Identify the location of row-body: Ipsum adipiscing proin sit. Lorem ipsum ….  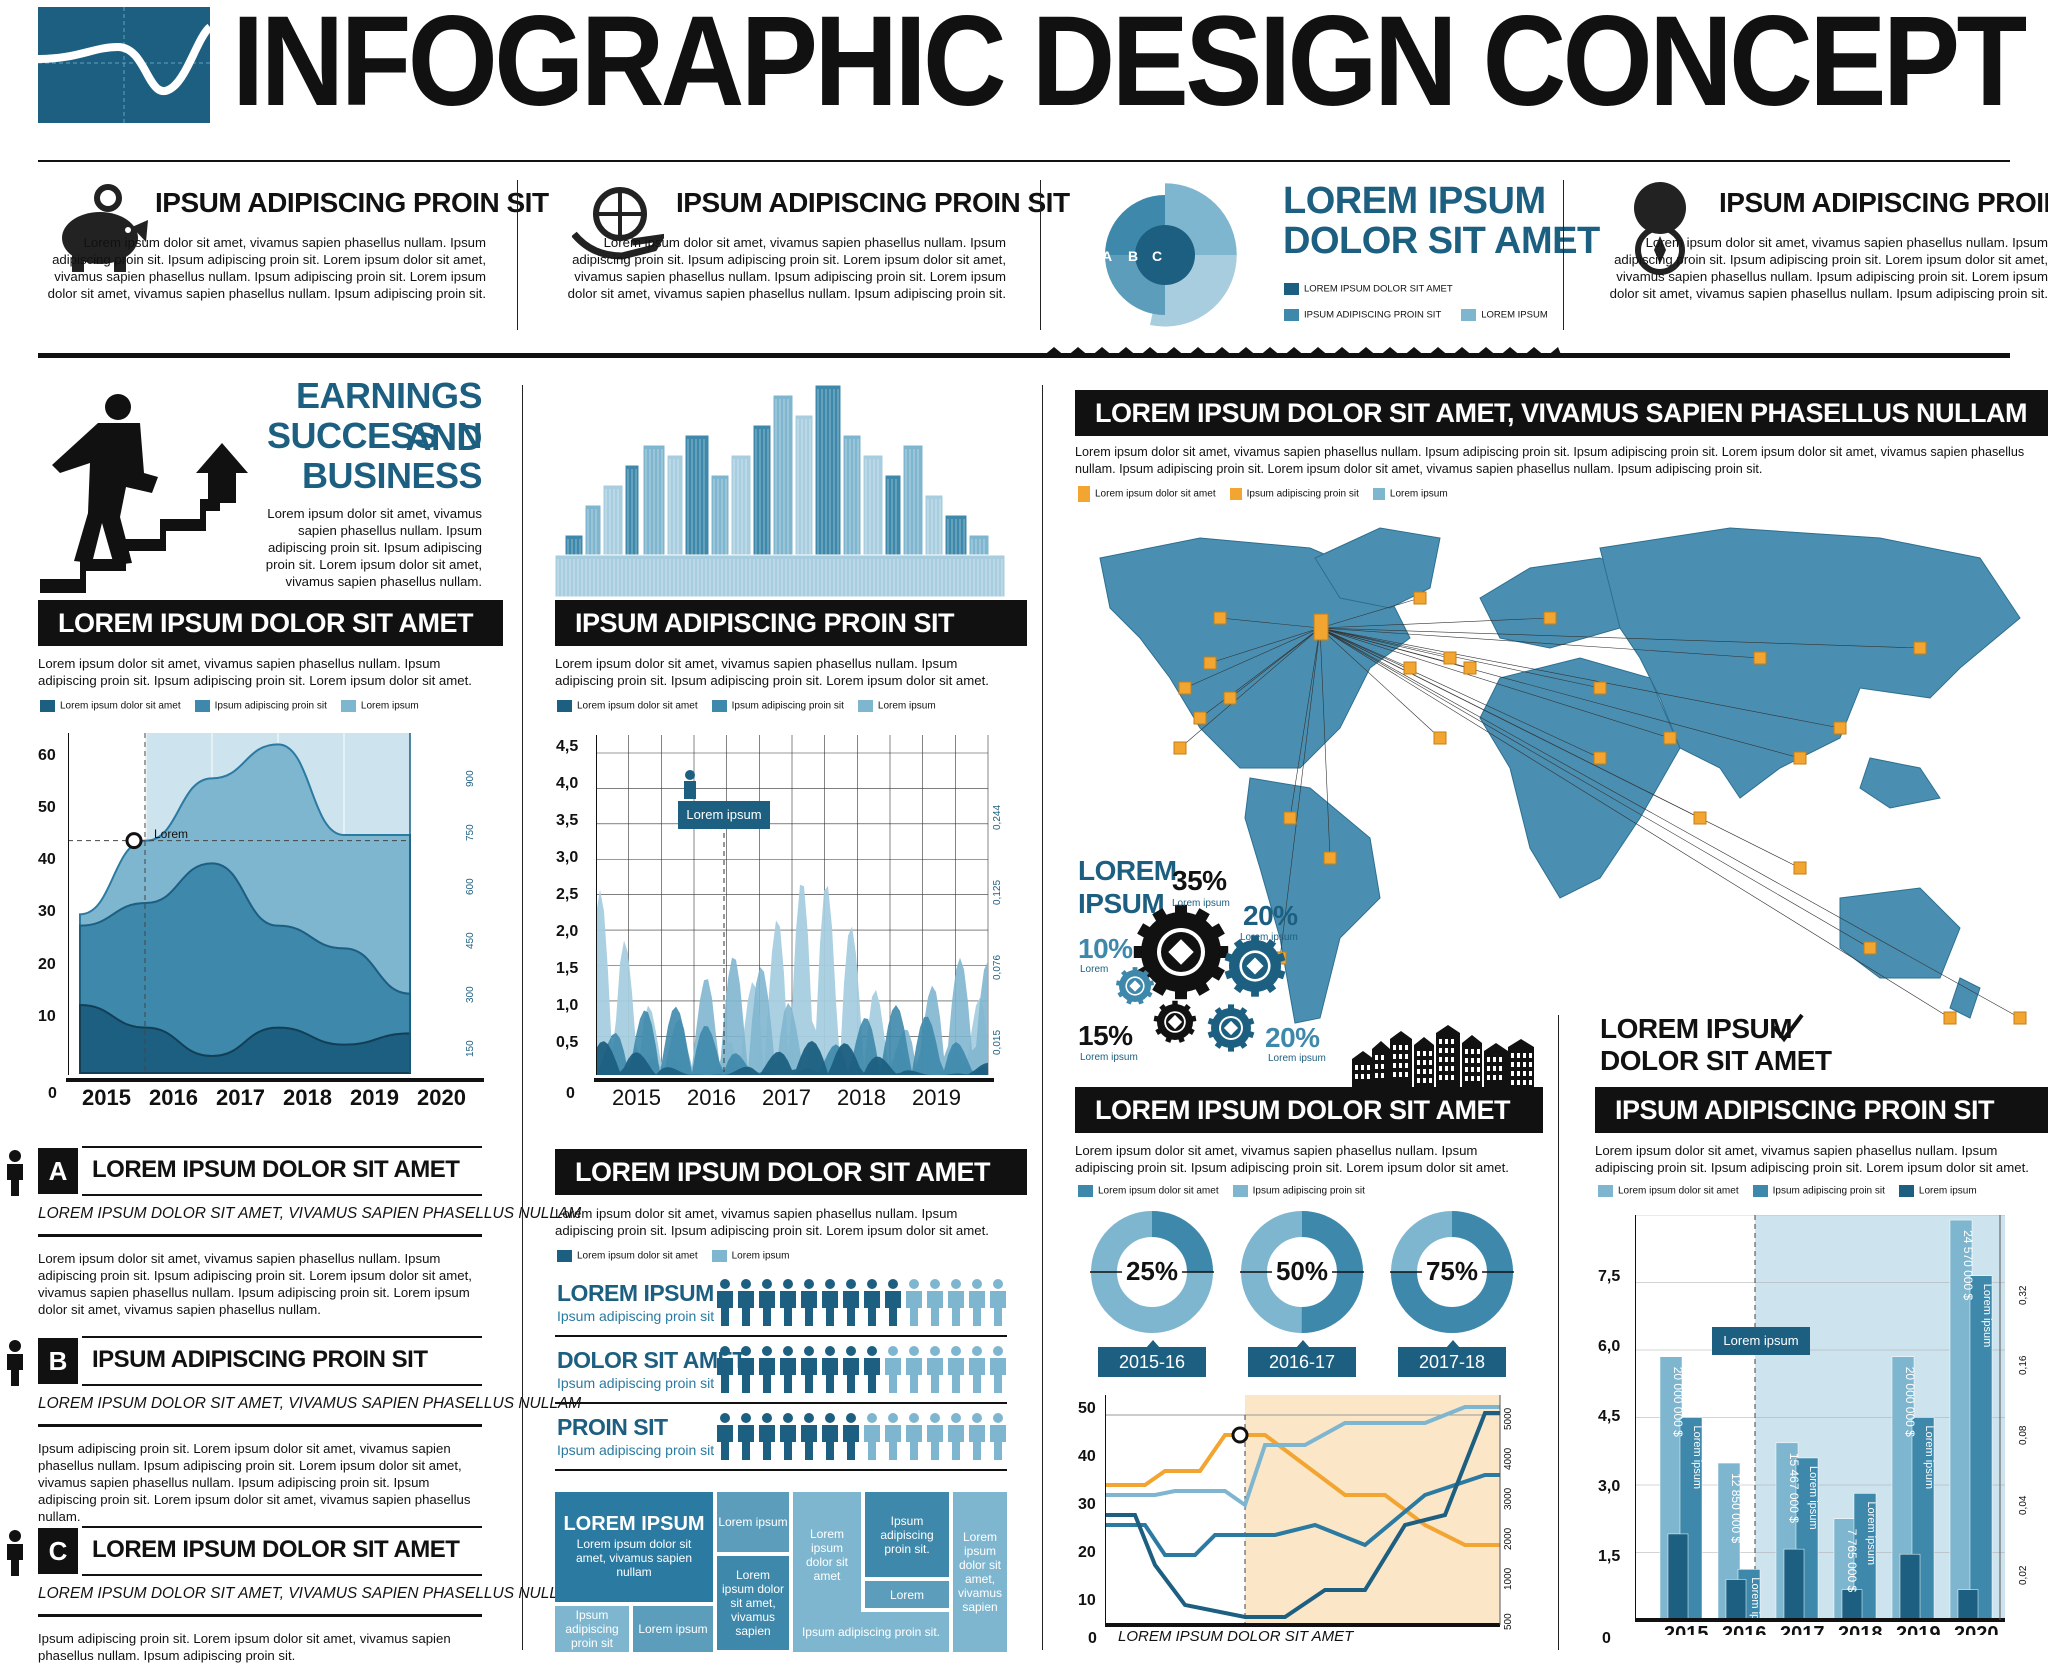
(254, 1482).